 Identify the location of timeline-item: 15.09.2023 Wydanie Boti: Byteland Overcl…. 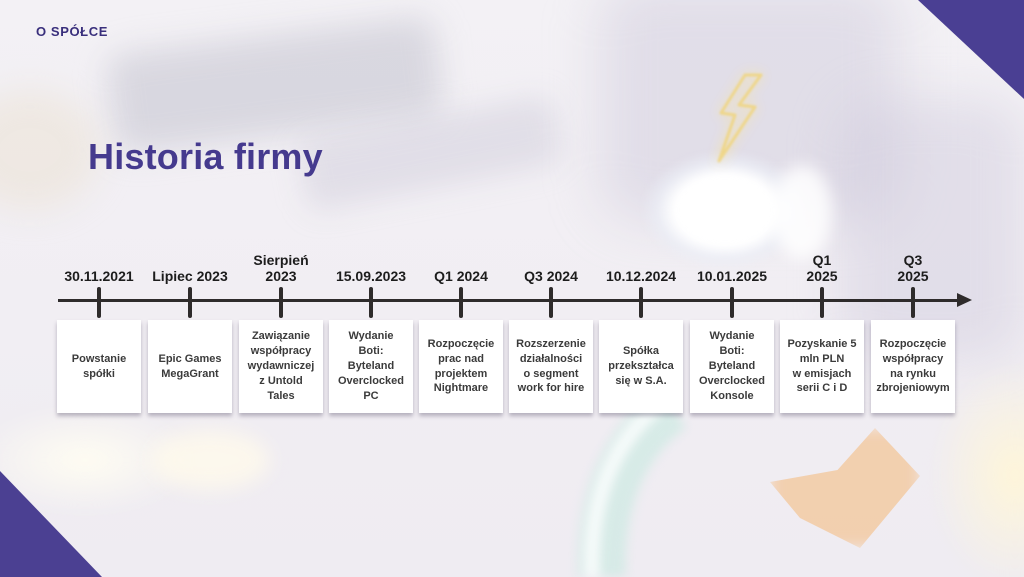
(371, 335).